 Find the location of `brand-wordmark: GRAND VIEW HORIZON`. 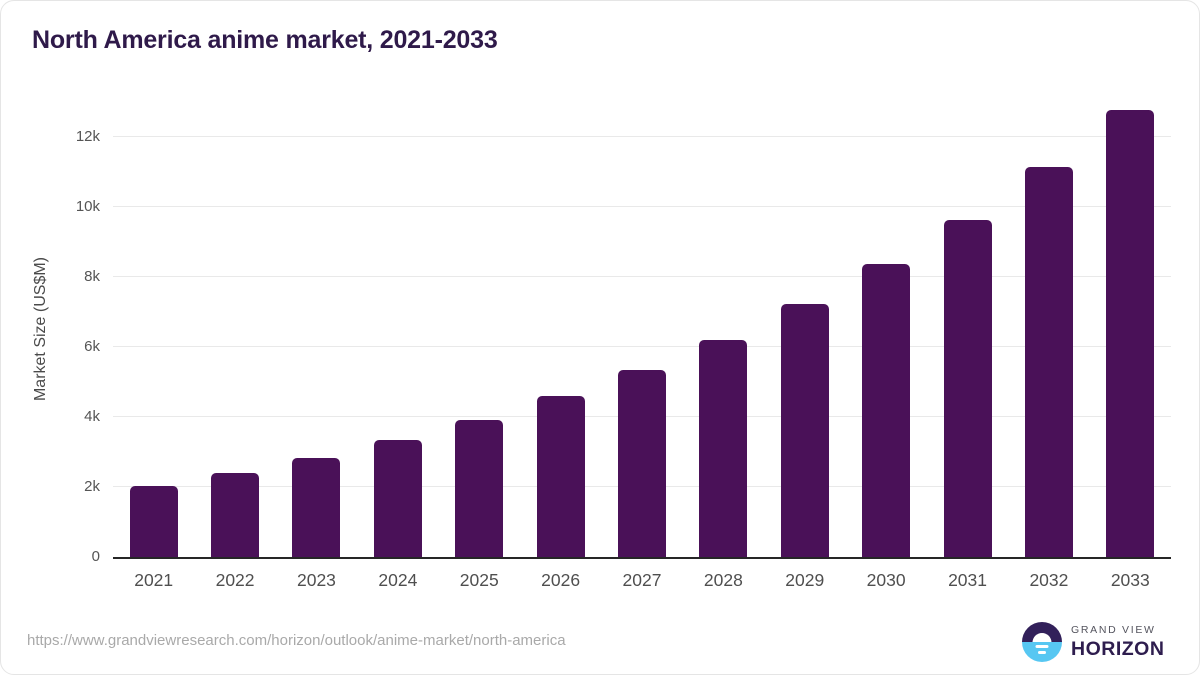

brand-wordmark: GRAND VIEW HORIZON is located at coordinates (1117, 642).